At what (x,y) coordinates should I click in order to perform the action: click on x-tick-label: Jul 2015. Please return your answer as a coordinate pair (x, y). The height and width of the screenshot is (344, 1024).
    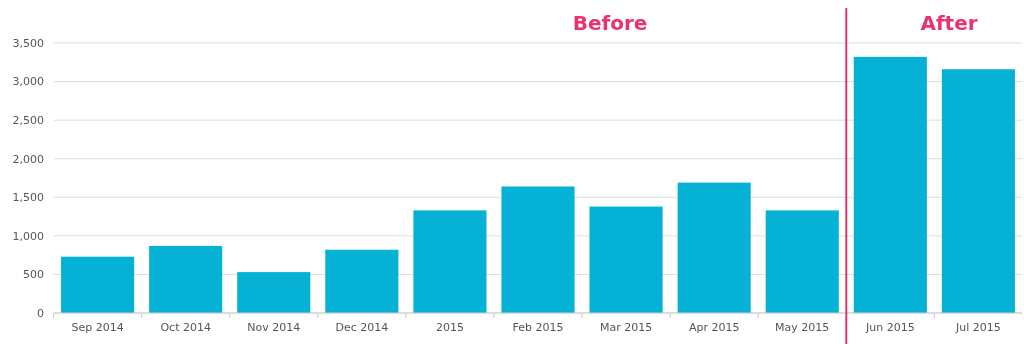
    Looking at the image, I should click on (978, 327).